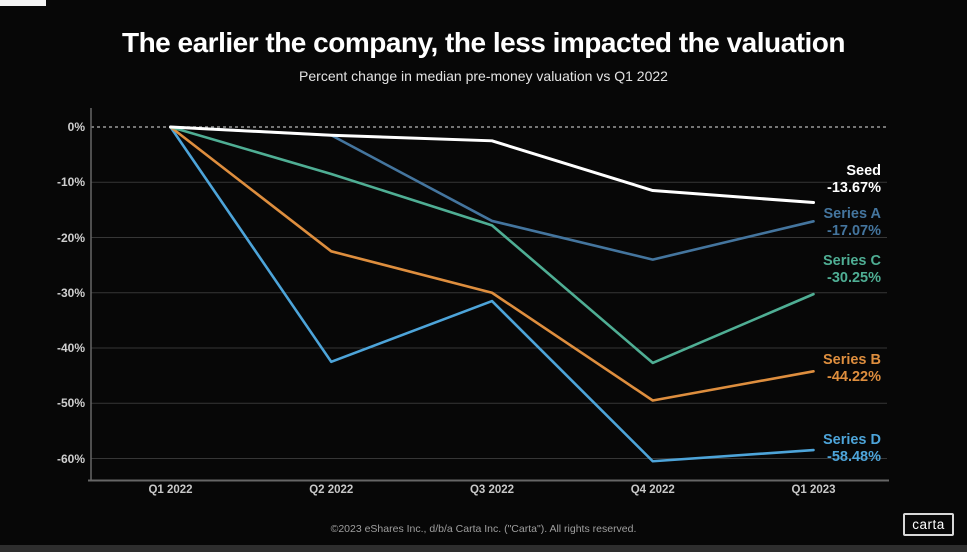 This screenshot has width=967, height=552. What do you see at coordinates (852, 214) in the screenshot?
I see `series-name: Series A` at bounding box center [852, 214].